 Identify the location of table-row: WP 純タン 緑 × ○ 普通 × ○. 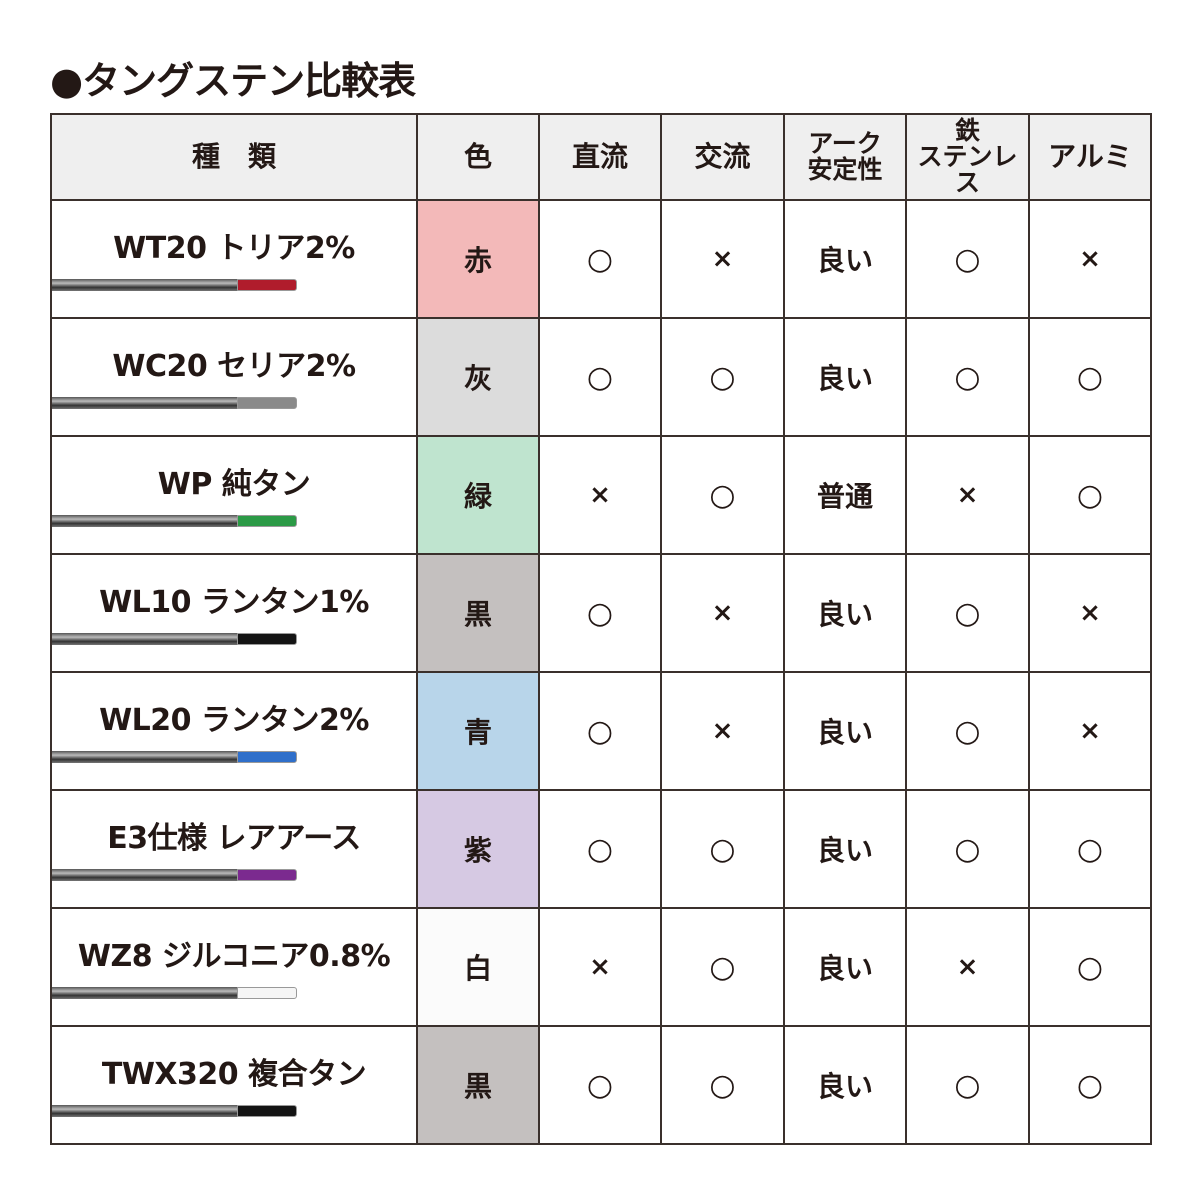
(601, 495).